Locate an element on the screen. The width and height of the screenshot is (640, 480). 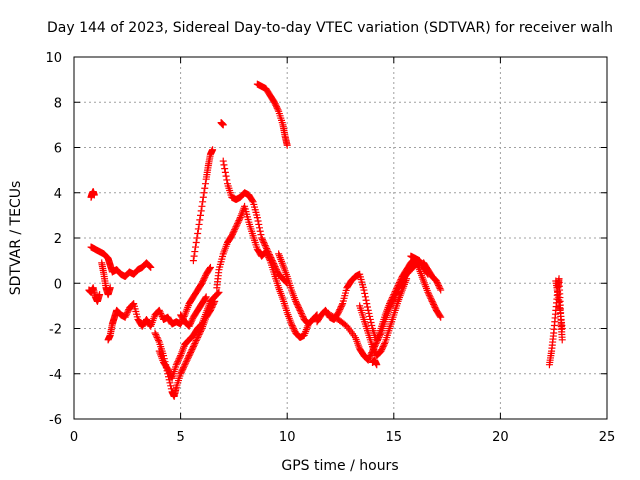
data-point-seg-l is located at coordinates (223, 125).